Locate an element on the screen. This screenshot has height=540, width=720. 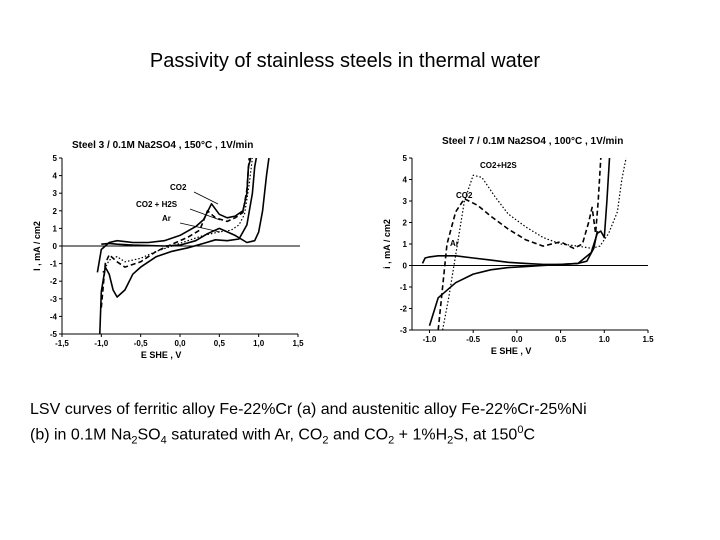
x-tick-label: -1,0 is located at coordinates (101, 343).